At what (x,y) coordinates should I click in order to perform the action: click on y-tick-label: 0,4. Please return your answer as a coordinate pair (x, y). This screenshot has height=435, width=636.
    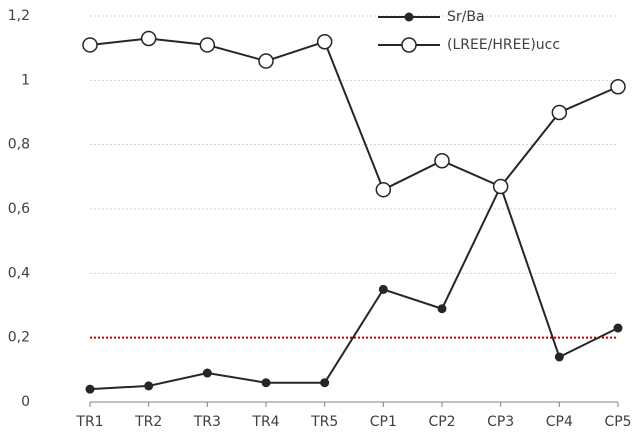
    Looking at the image, I should click on (19, 273).